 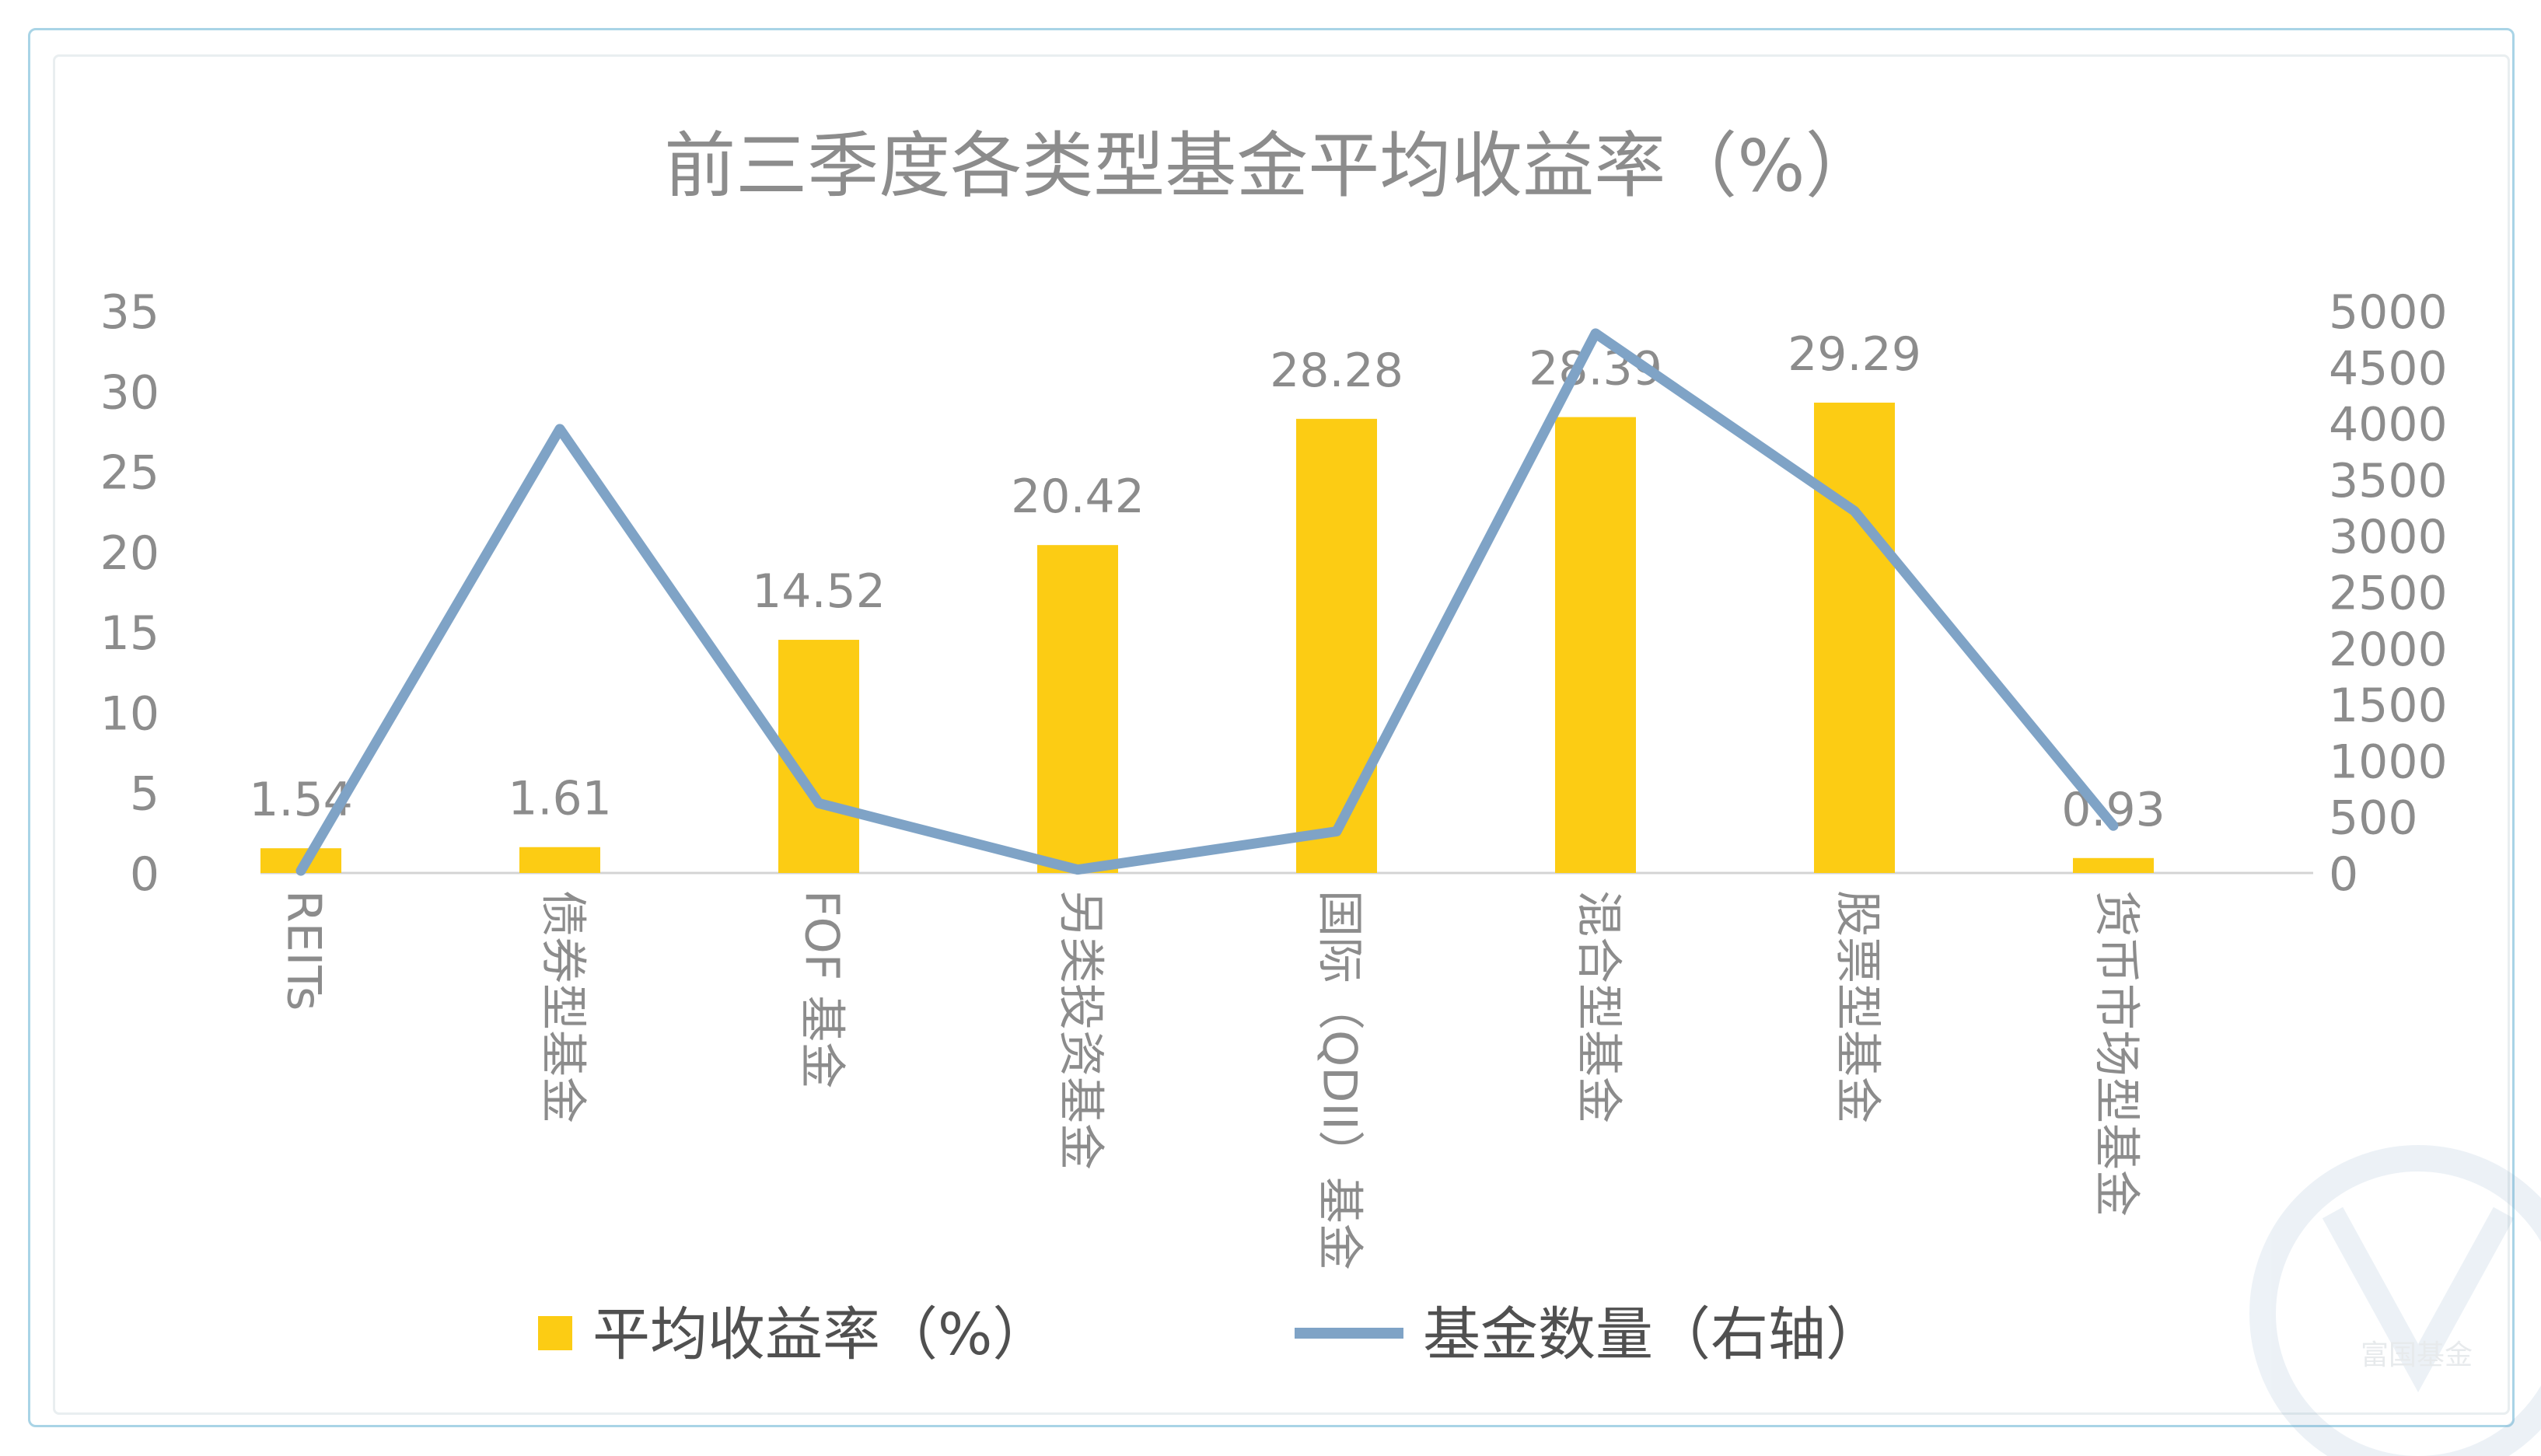 What do you see at coordinates (303, 951) in the screenshot?
I see `x-tick-label: REITs` at bounding box center [303, 951].